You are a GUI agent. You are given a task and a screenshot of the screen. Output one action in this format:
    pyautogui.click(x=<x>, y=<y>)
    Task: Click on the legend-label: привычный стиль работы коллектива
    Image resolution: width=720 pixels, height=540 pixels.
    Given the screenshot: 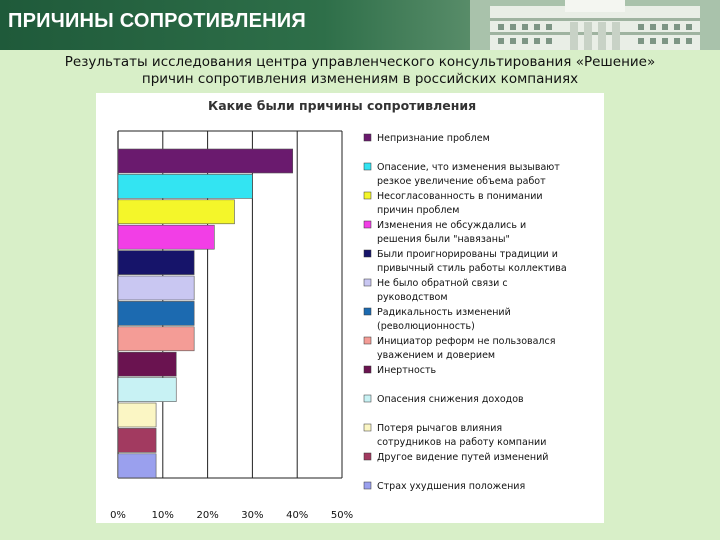 What is the action you would take?
    pyautogui.click(x=472, y=268)
    